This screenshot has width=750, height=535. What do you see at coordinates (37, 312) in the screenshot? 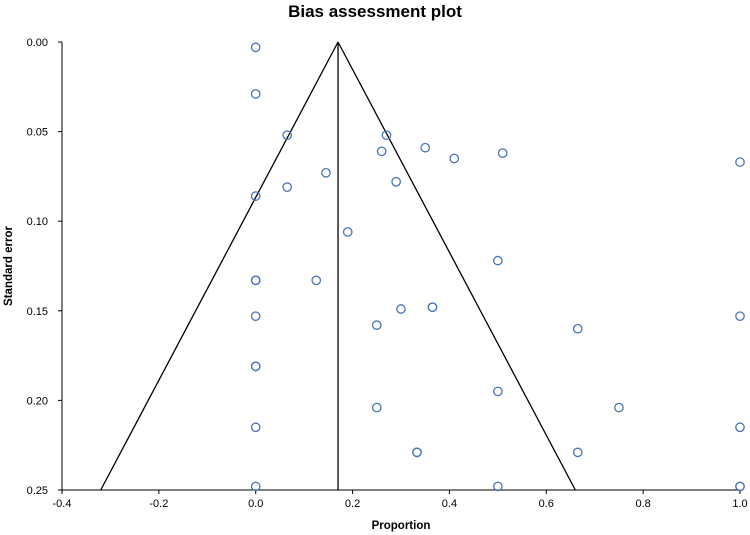
I see `y-tick-label: 0.15` at bounding box center [37, 312].